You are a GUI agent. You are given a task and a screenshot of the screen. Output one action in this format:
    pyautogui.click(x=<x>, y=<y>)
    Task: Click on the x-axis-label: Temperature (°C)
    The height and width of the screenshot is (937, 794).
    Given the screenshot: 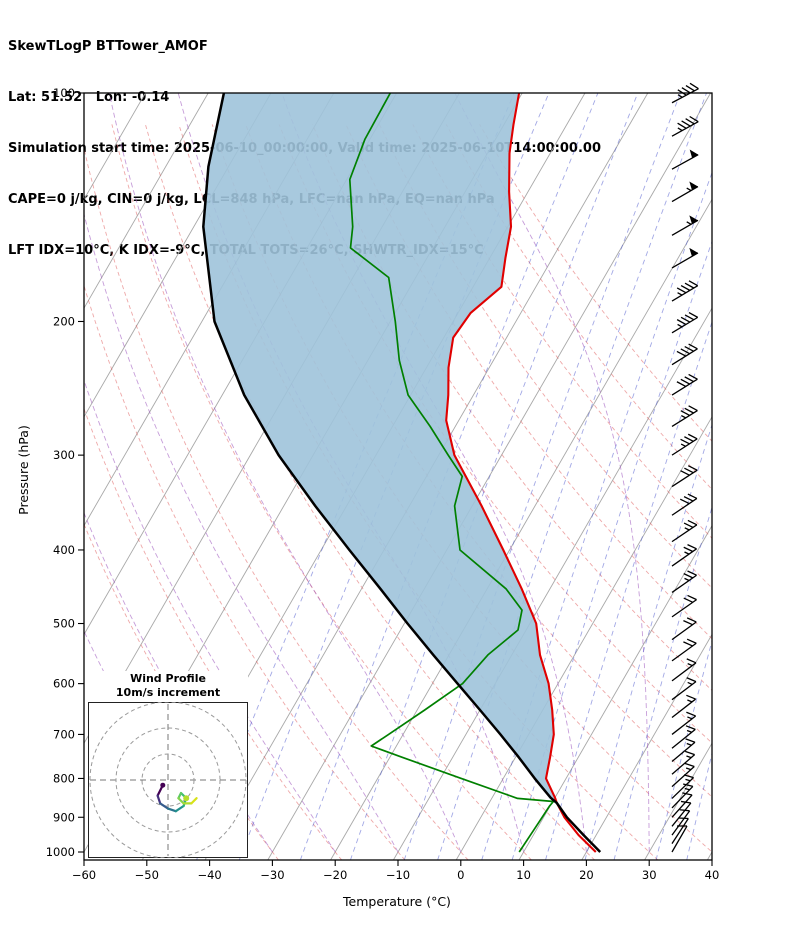 What is the action you would take?
    pyautogui.click(x=397, y=901)
    